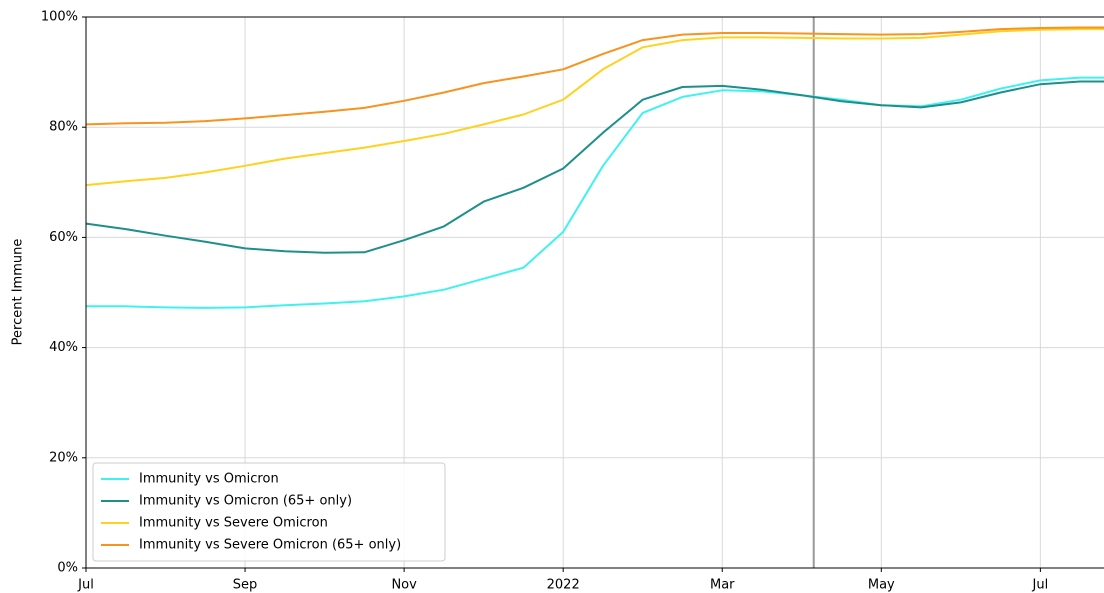 This screenshot has height=593, width=1104. I want to click on legend-box, so click(269, 512).